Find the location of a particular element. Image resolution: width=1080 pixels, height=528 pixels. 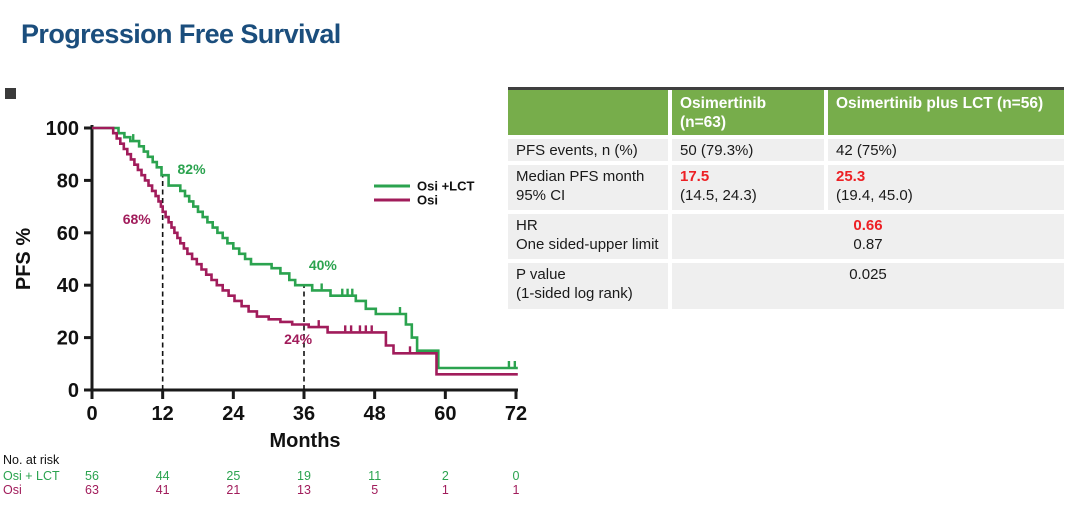

y-axis-title: PFS % is located at coordinates (24, 259).